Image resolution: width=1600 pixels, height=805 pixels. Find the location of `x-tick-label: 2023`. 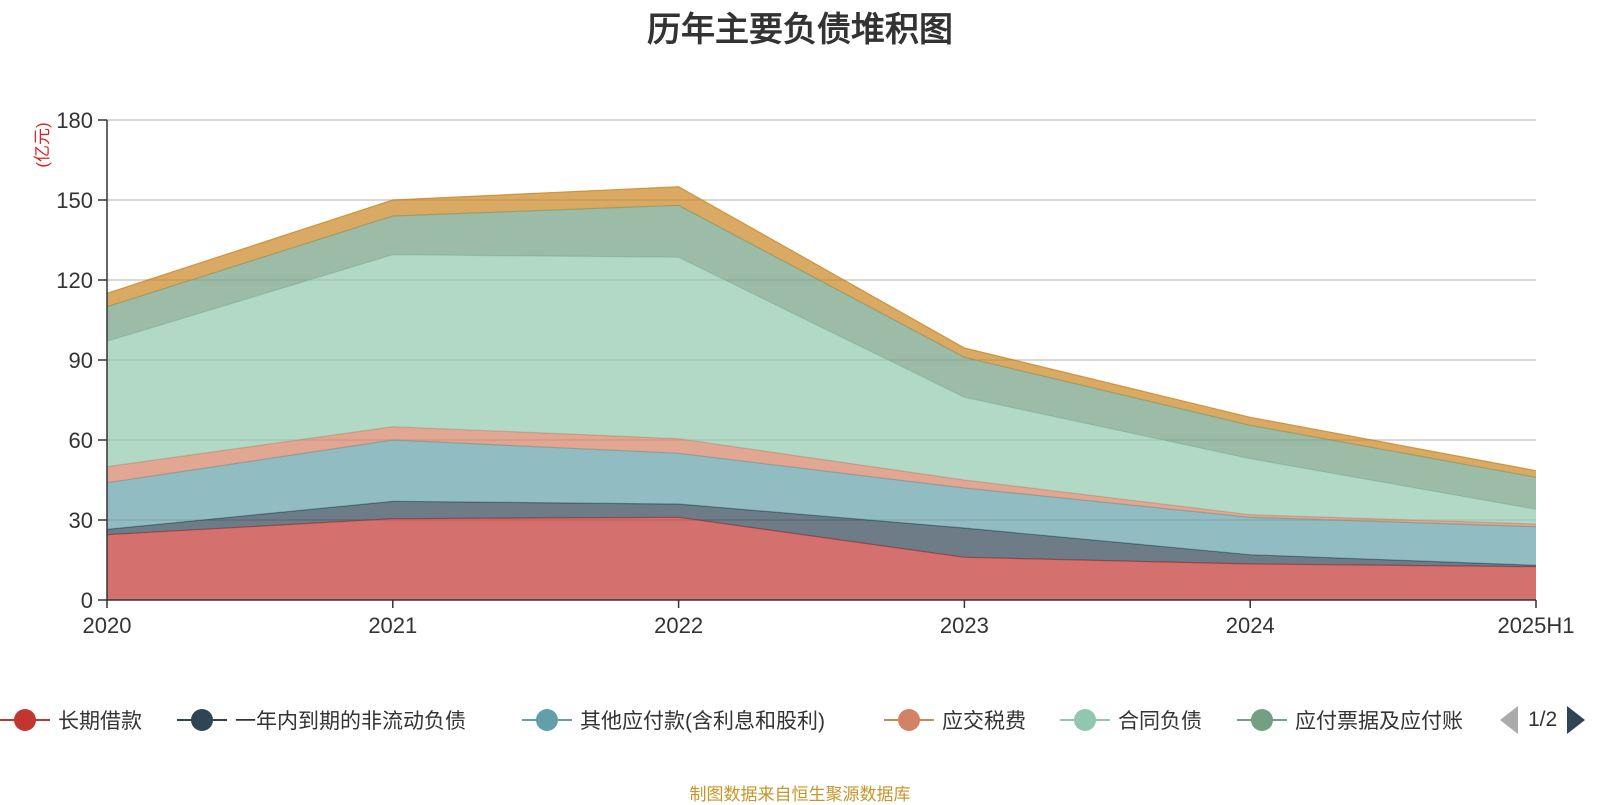

x-tick-label: 2023 is located at coordinates (964, 625).